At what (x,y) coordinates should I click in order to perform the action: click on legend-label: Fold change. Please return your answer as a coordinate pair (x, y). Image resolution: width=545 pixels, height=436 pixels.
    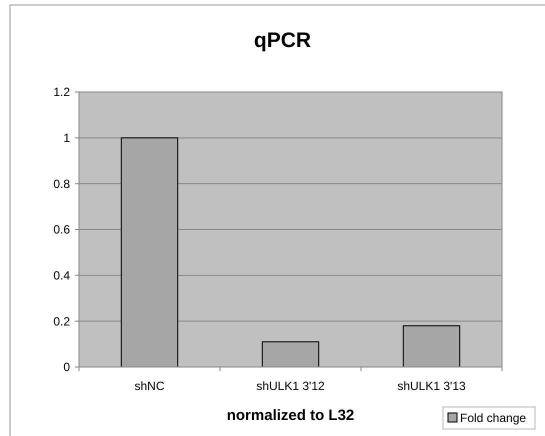
    Looking at the image, I should click on (493, 418).